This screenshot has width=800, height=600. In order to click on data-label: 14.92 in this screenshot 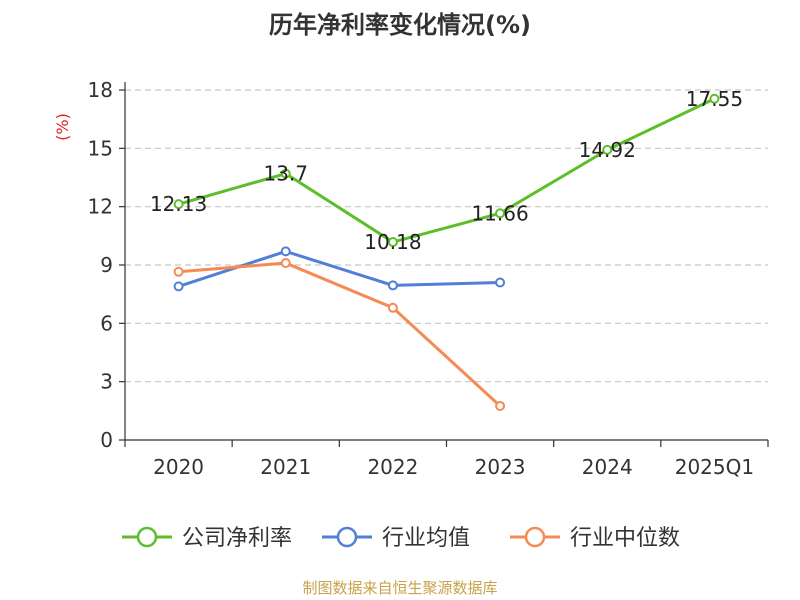, I will do `click(607, 150)`.